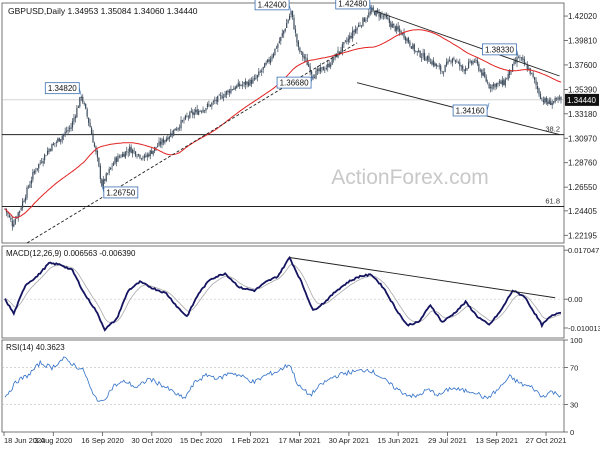 Image resolution: width=600 pixels, height=455 pixels. I want to click on price-label-box, so click(353, 5).